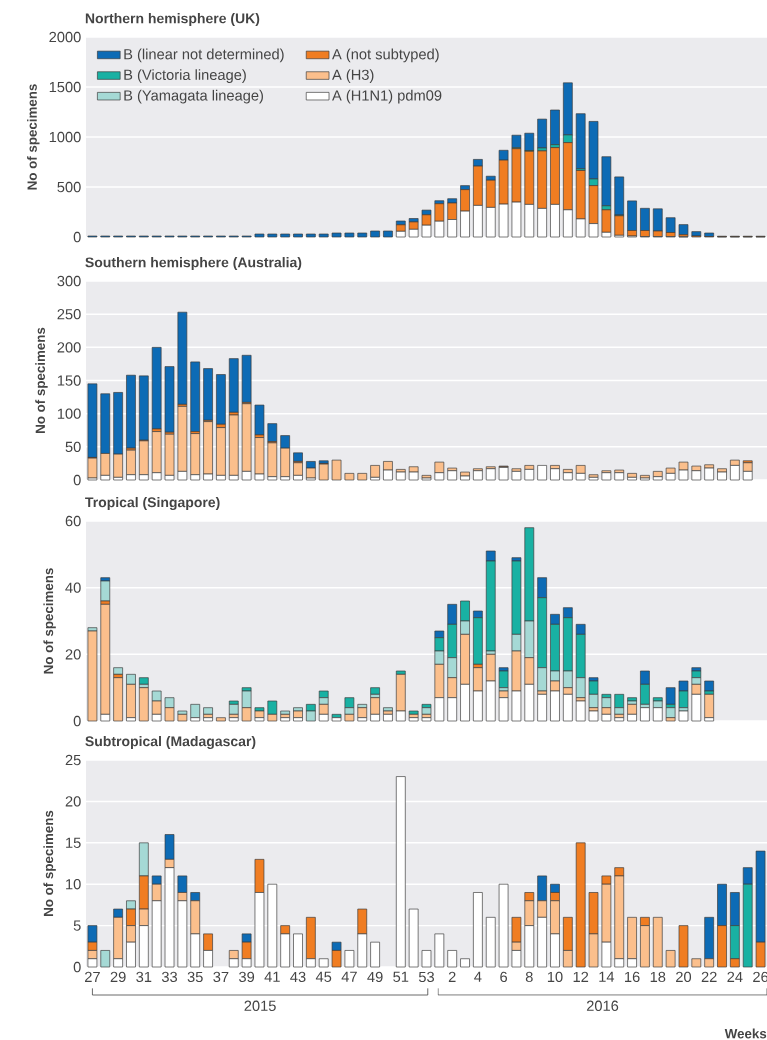 This screenshot has width=767, height=1040. I want to click on x-tick-label: 22, so click(709, 976).